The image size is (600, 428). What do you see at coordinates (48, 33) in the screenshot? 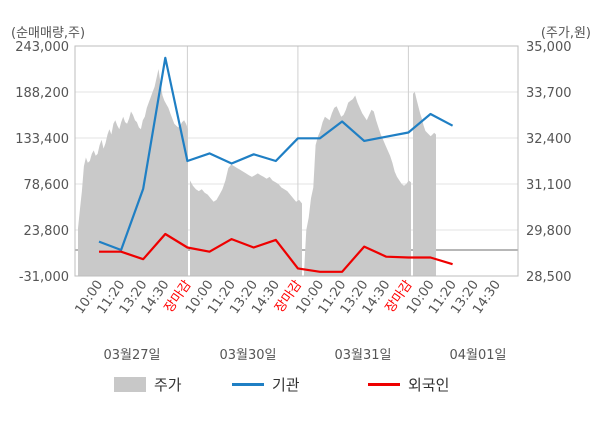
I see `left-axis-title: (순매매량,주)` at bounding box center [48, 33].